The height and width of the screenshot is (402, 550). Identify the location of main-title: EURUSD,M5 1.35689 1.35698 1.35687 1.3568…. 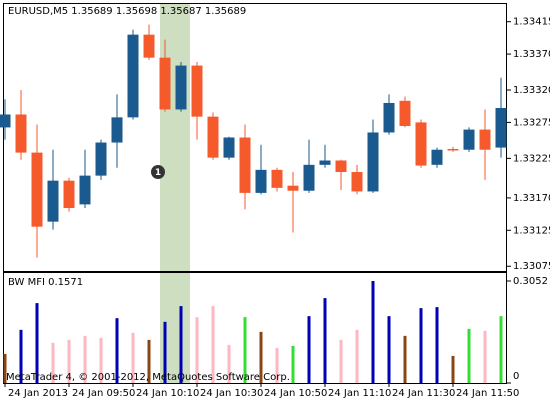
(127, 11).